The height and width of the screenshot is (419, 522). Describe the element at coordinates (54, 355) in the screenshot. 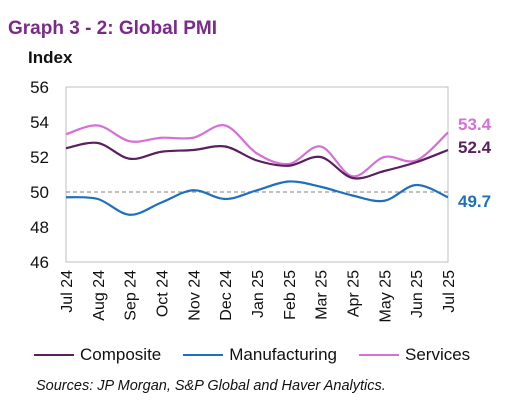

I see `legend-swatch-composite` at that location.